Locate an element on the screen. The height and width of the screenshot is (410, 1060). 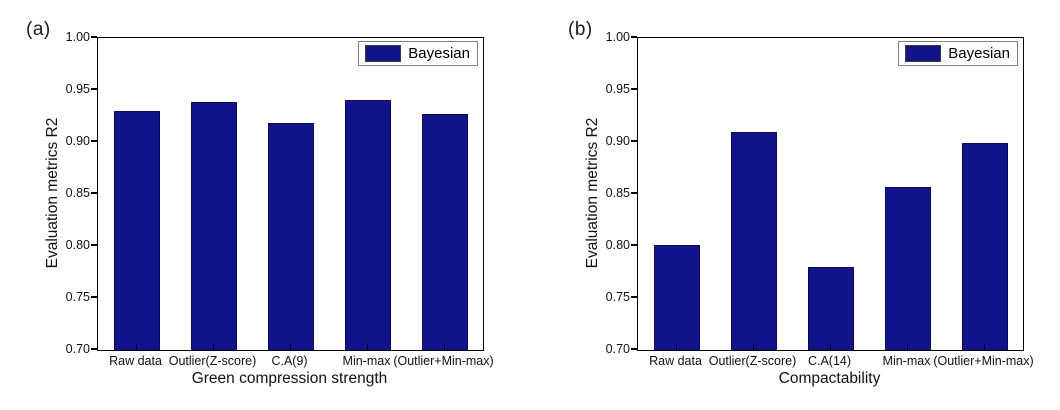
x-axis-title: Green compression strength is located at coordinates (289, 378).